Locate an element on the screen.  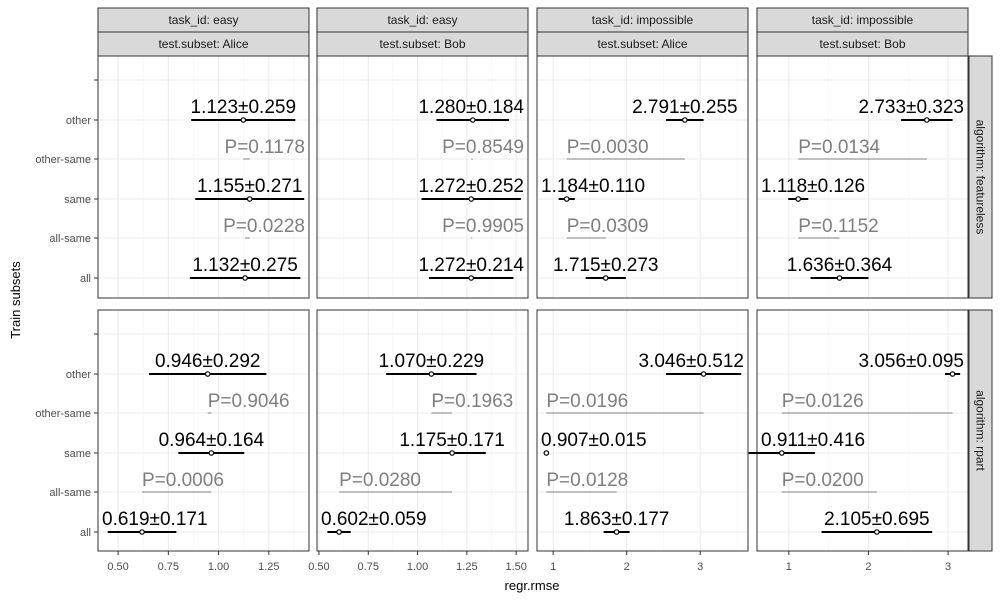
x-tick-label: 1.50 is located at coordinates (515, 567).